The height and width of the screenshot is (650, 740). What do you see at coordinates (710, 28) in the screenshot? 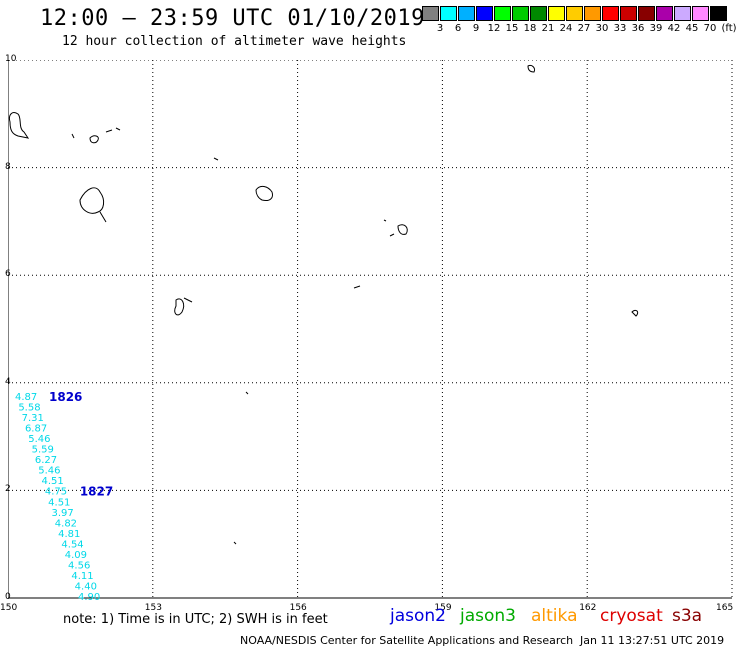
I see `color-scale-label: 70` at bounding box center [710, 28].